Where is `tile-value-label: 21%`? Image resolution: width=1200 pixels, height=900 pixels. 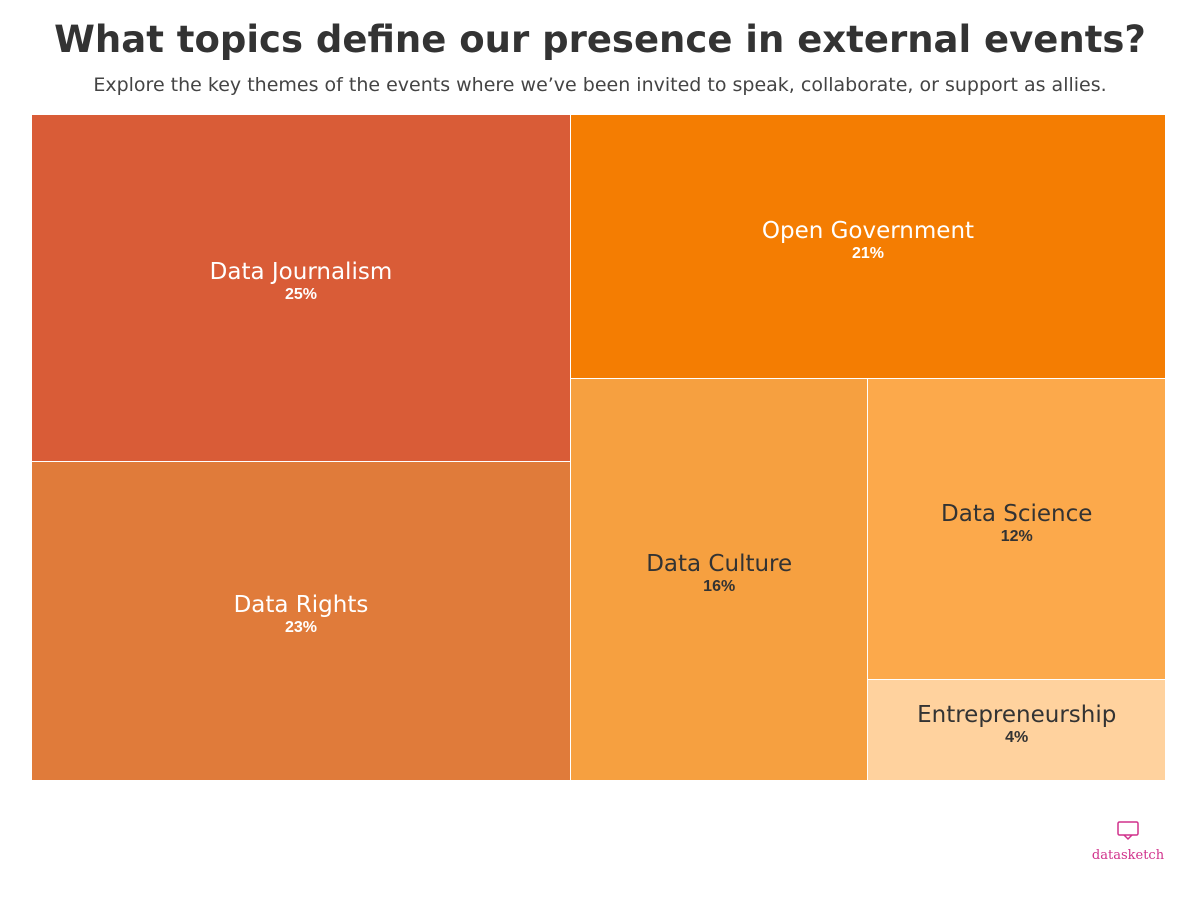 tile-value-label: 21% is located at coordinates (867, 253).